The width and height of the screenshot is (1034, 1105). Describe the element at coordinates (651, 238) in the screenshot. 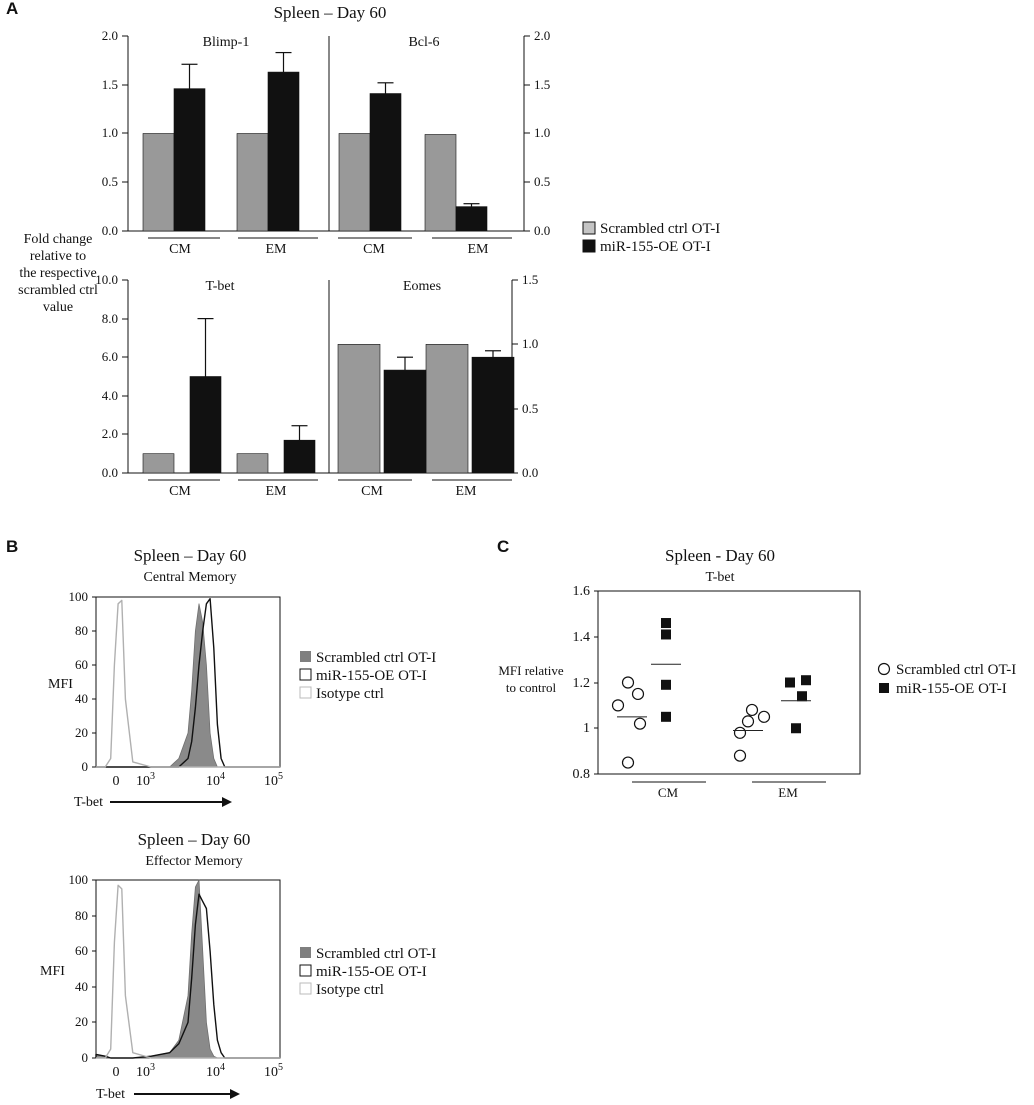

I see `panel-a-legend: Scrambled ctrl OT-I miR-155-OE OT-I` at that location.